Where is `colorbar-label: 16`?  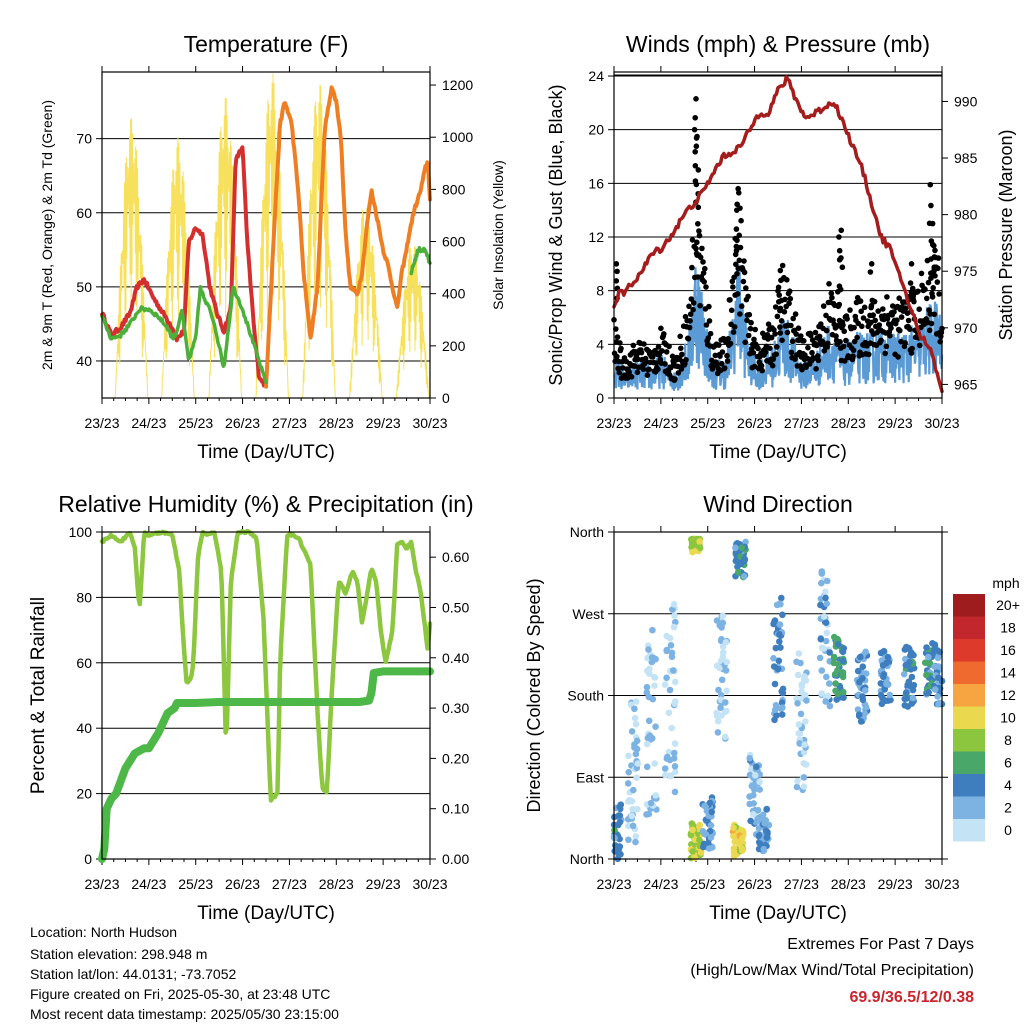 colorbar-label: 16 is located at coordinates (1008, 650).